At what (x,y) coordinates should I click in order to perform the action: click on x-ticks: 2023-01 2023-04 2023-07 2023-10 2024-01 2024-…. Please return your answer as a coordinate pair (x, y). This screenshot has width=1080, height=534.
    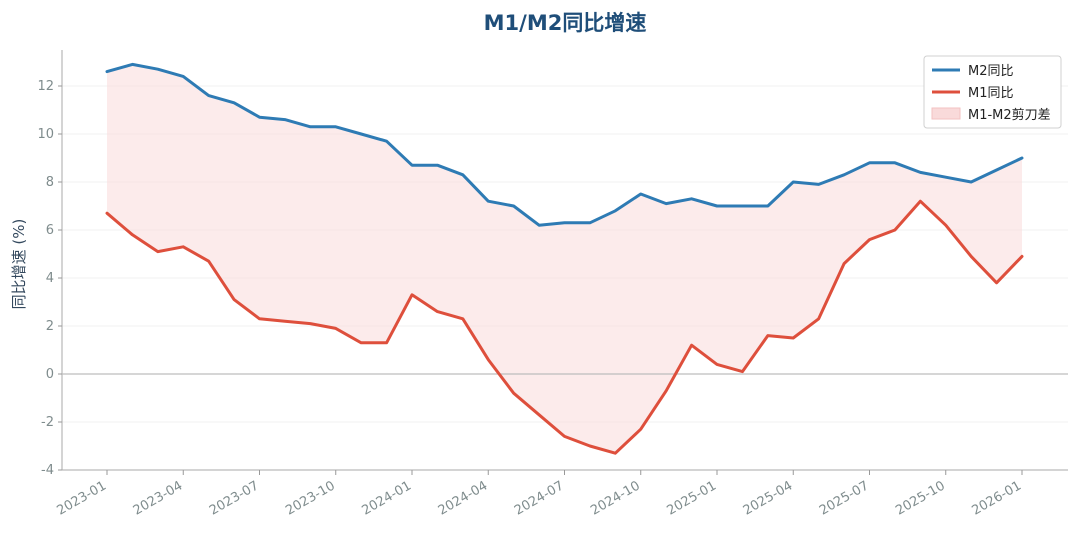
    Looking at the image, I should click on (539, 494).